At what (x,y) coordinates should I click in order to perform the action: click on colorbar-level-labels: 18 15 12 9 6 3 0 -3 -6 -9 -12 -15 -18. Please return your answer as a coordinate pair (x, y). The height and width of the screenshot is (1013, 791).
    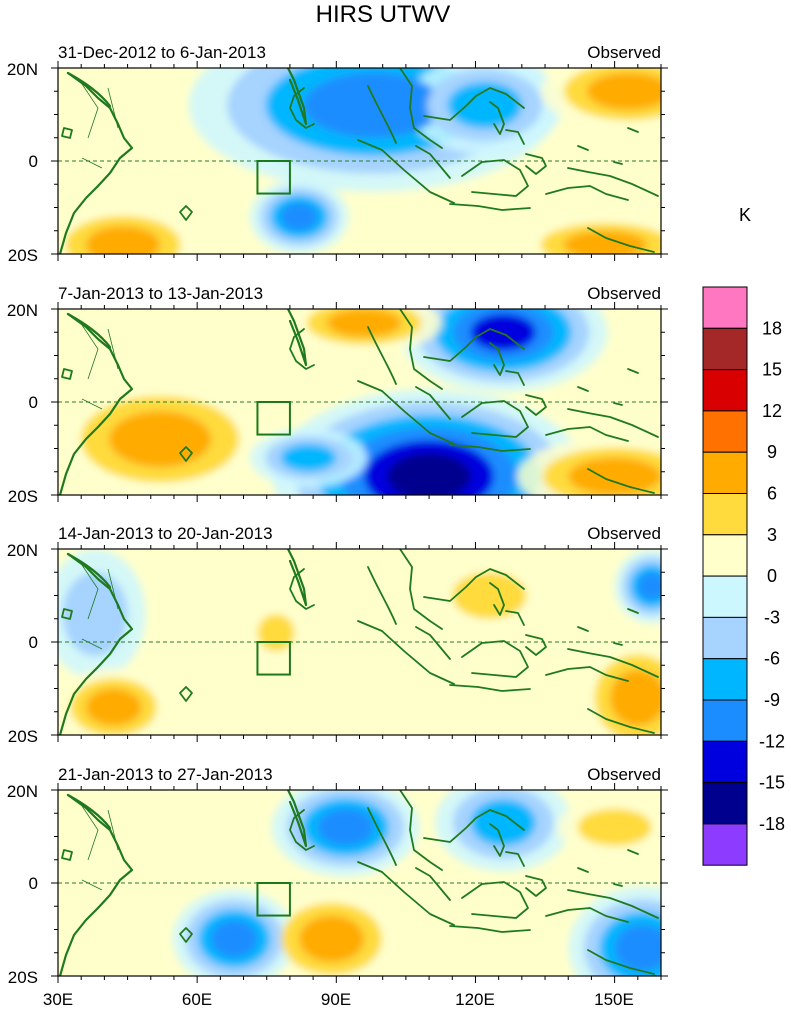
    Looking at the image, I should click on (772, 576).